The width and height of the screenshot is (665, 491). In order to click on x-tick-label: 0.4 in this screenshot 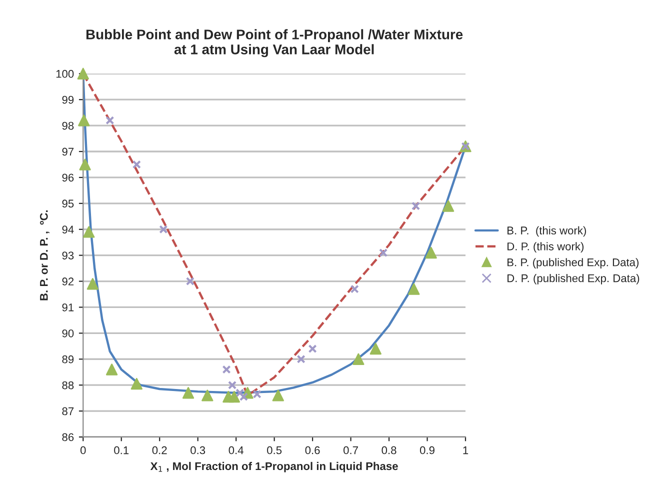, I will do `click(236, 450)`.